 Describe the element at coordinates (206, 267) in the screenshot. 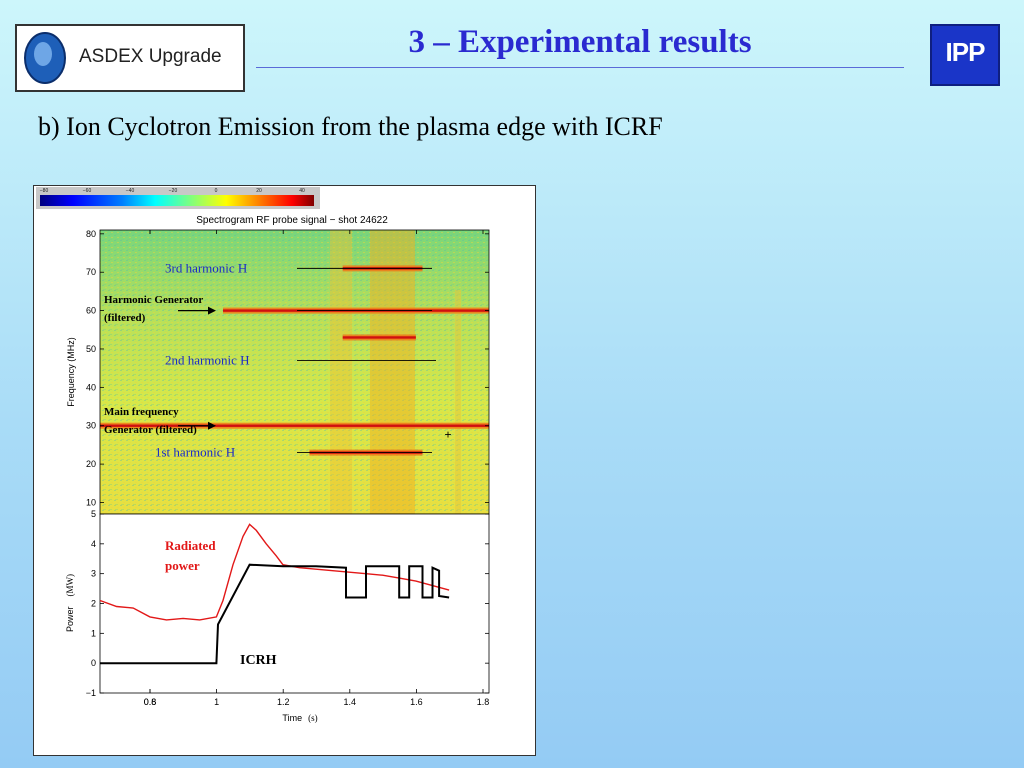

I see `harmonic-label: 3rd harmonic H` at that location.